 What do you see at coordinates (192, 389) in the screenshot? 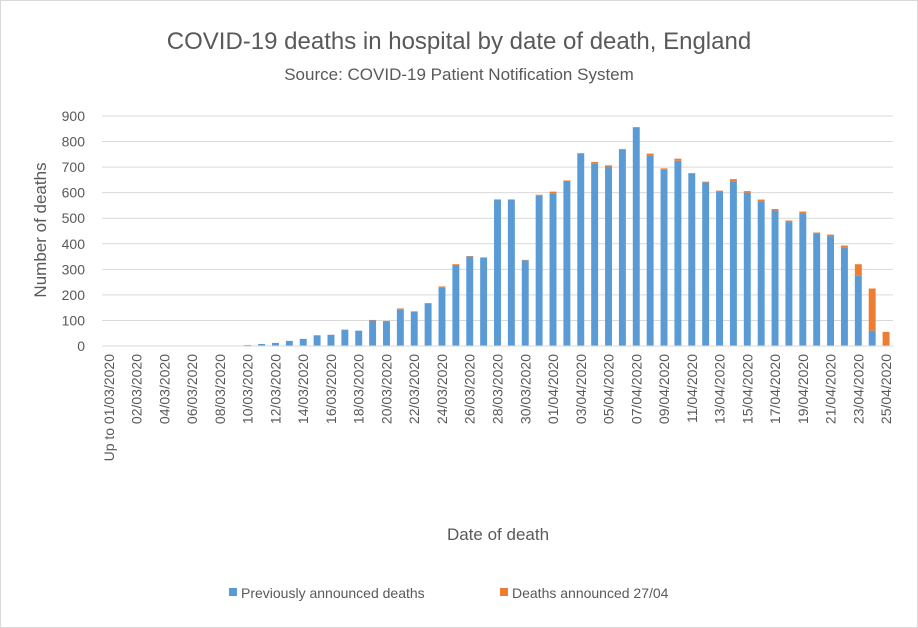
I see `x-tick-label: 06/03/2020` at bounding box center [192, 389].